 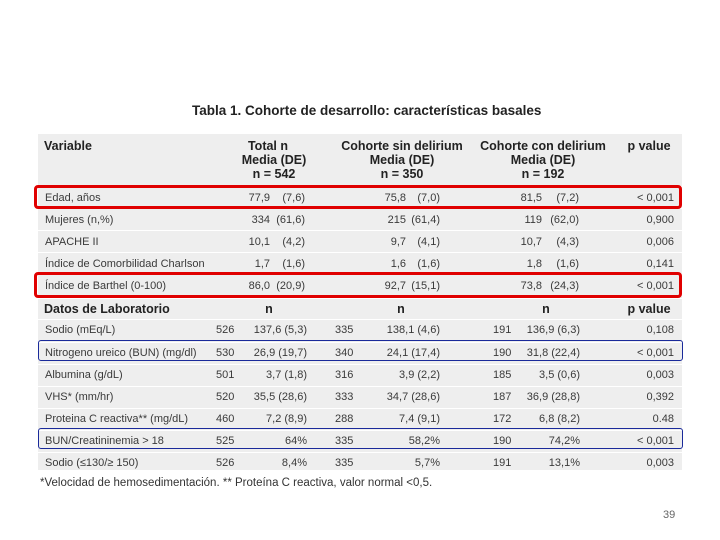 What do you see at coordinates (68, 146) in the screenshot?
I see `header-variable: Variable` at bounding box center [68, 146].